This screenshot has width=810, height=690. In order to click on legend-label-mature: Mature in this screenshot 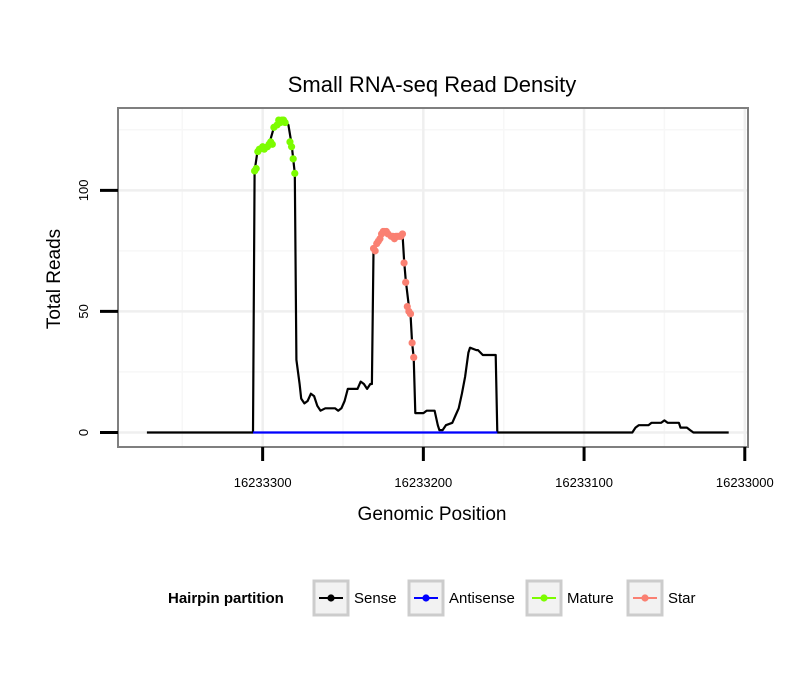, I will do `click(590, 598)`.